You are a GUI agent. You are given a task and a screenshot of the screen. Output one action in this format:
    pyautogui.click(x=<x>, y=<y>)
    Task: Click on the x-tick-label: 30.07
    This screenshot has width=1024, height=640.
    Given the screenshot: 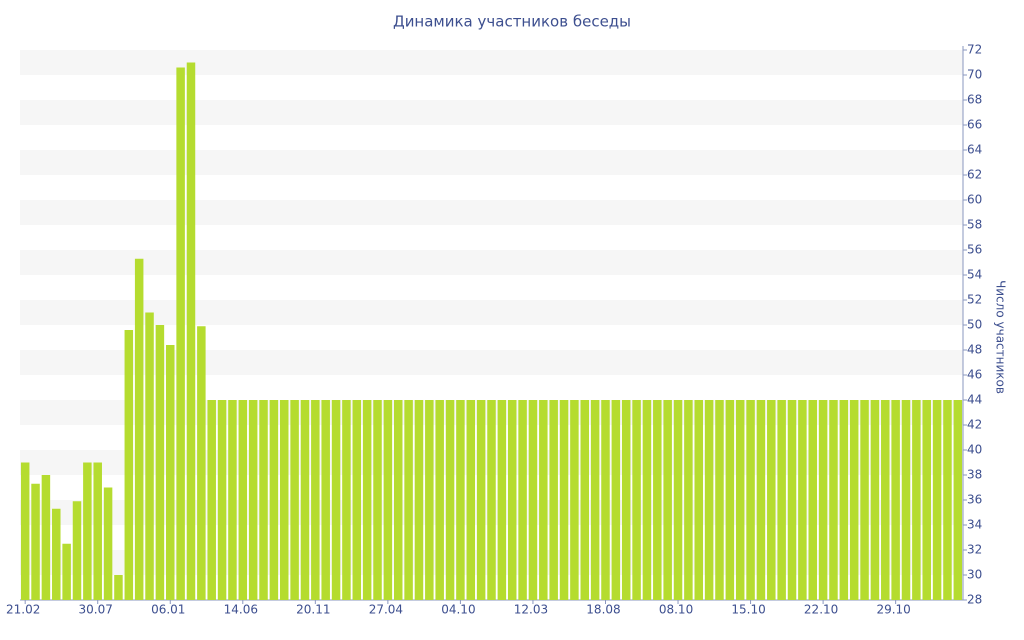 What is the action you would take?
    pyautogui.click(x=96, y=610)
    